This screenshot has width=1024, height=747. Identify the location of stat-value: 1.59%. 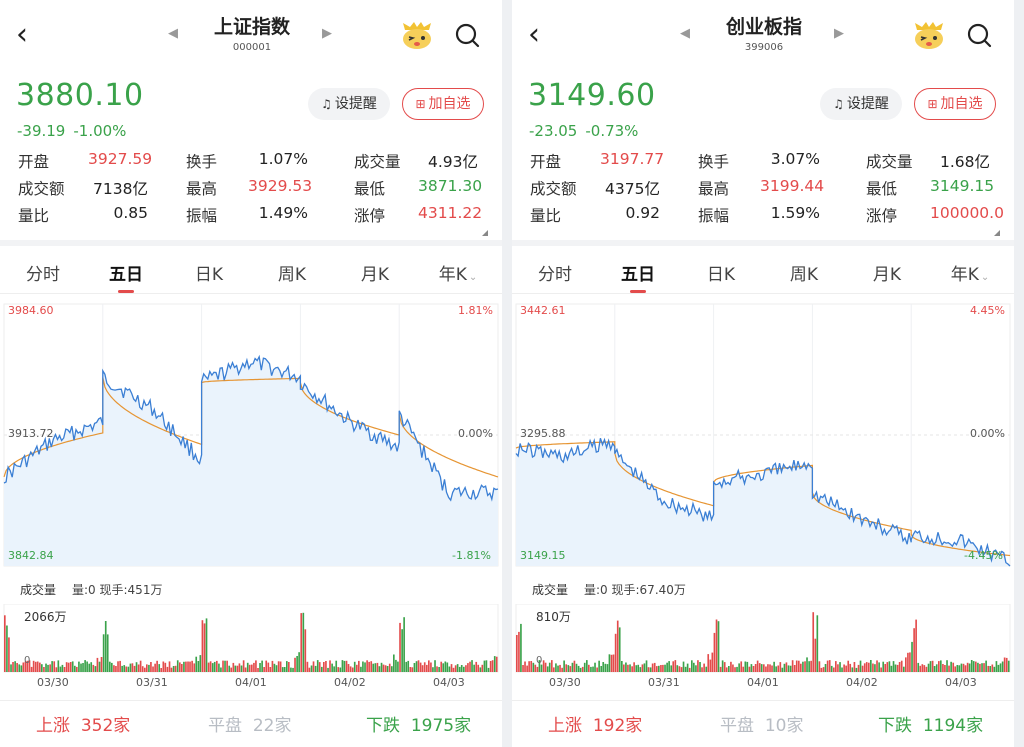
(795, 213).